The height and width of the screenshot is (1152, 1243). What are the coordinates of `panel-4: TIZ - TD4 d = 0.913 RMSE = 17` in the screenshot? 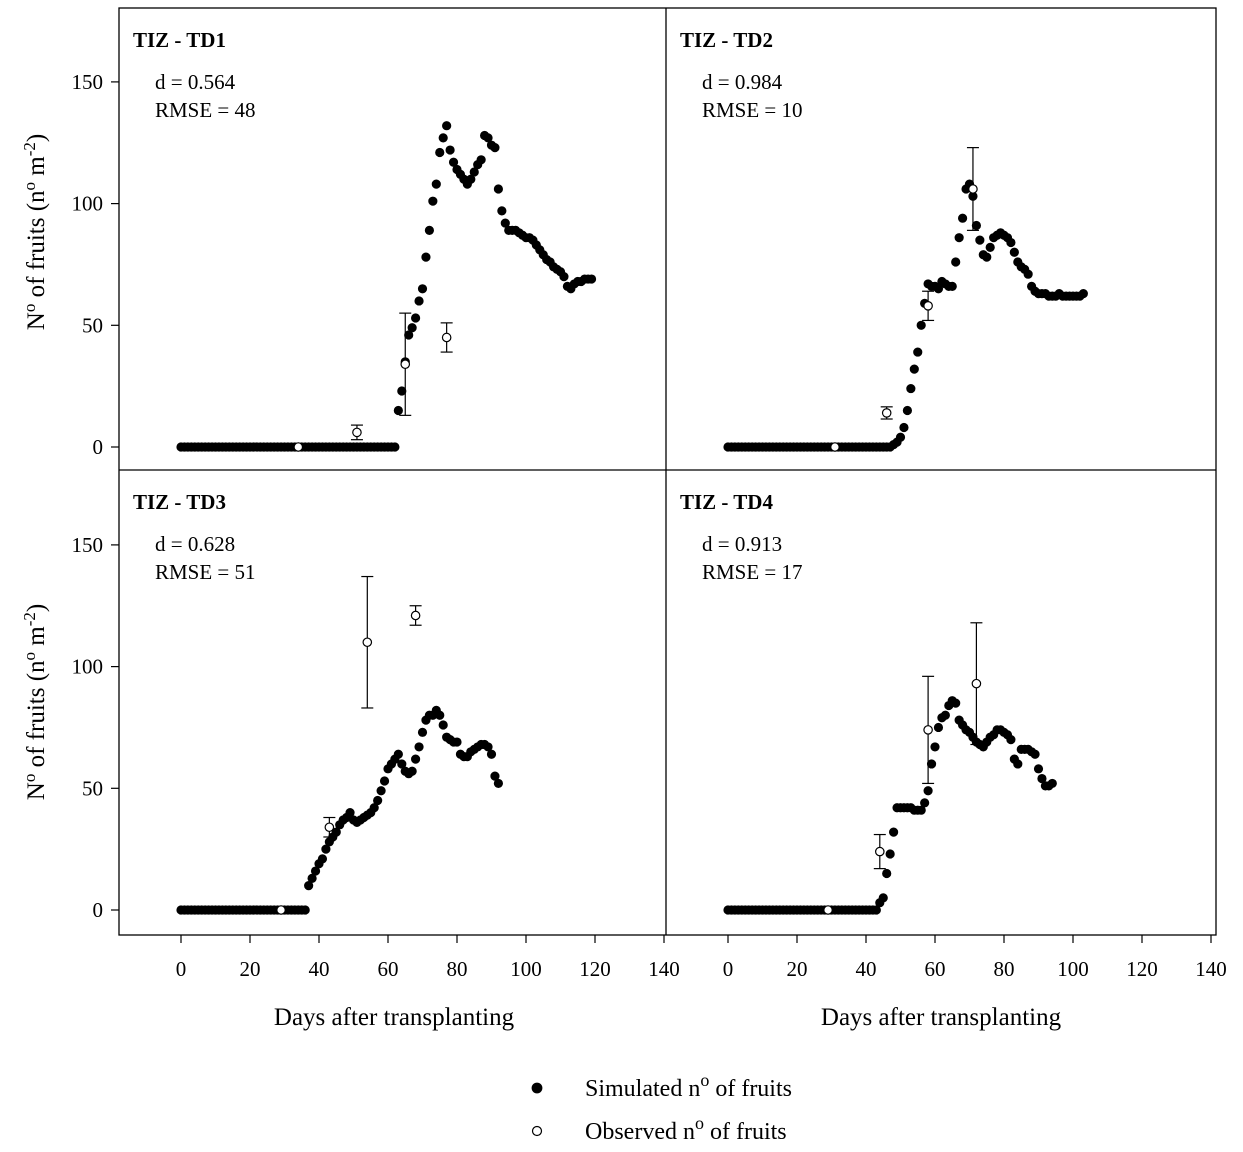 It's located at (868, 702).